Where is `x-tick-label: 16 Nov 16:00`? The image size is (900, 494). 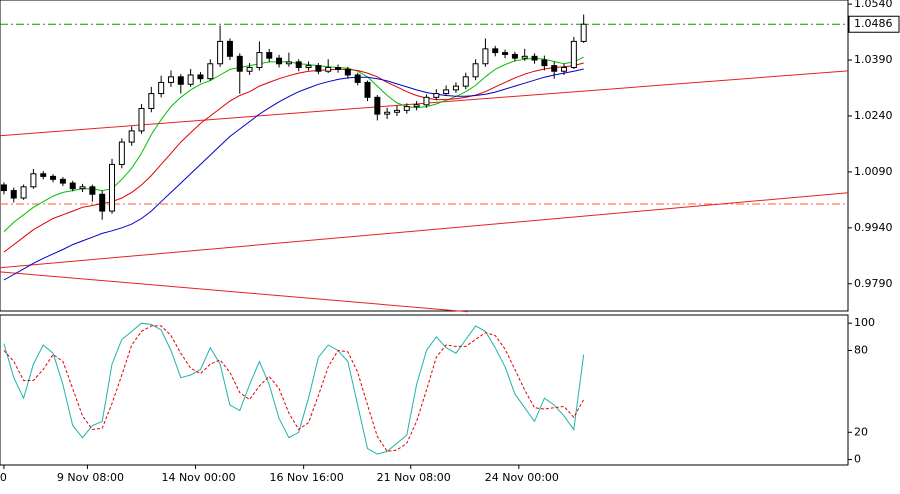 x-tick-label: 16 Nov 16:00 is located at coordinates (307, 477).